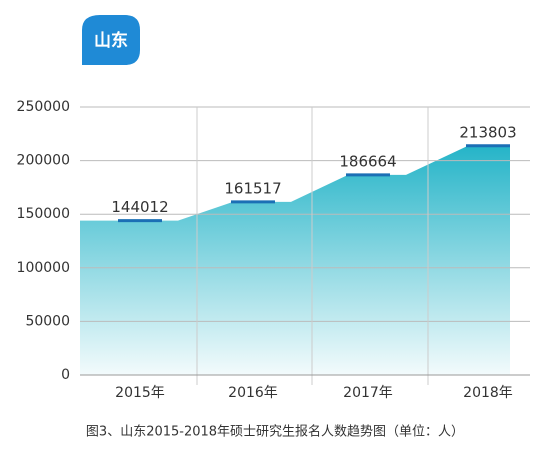  What do you see at coordinates (367, 161) in the screenshot?
I see `value-label: 186664` at bounding box center [367, 161].